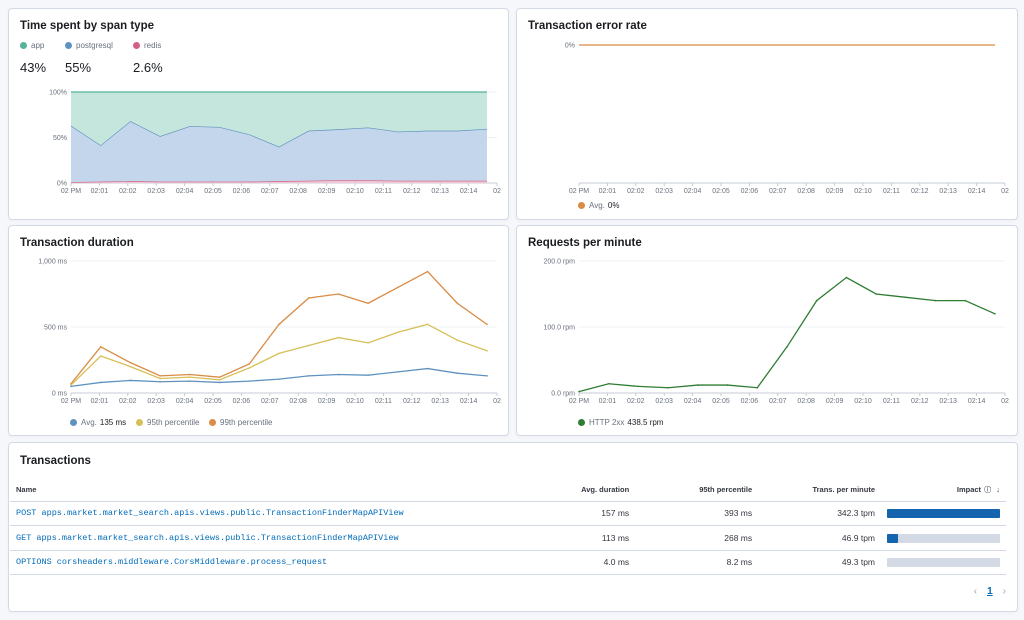 The width and height of the screenshot is (1024, 620). I want to click on x-tick-label: 02:08, so click(298, 191).